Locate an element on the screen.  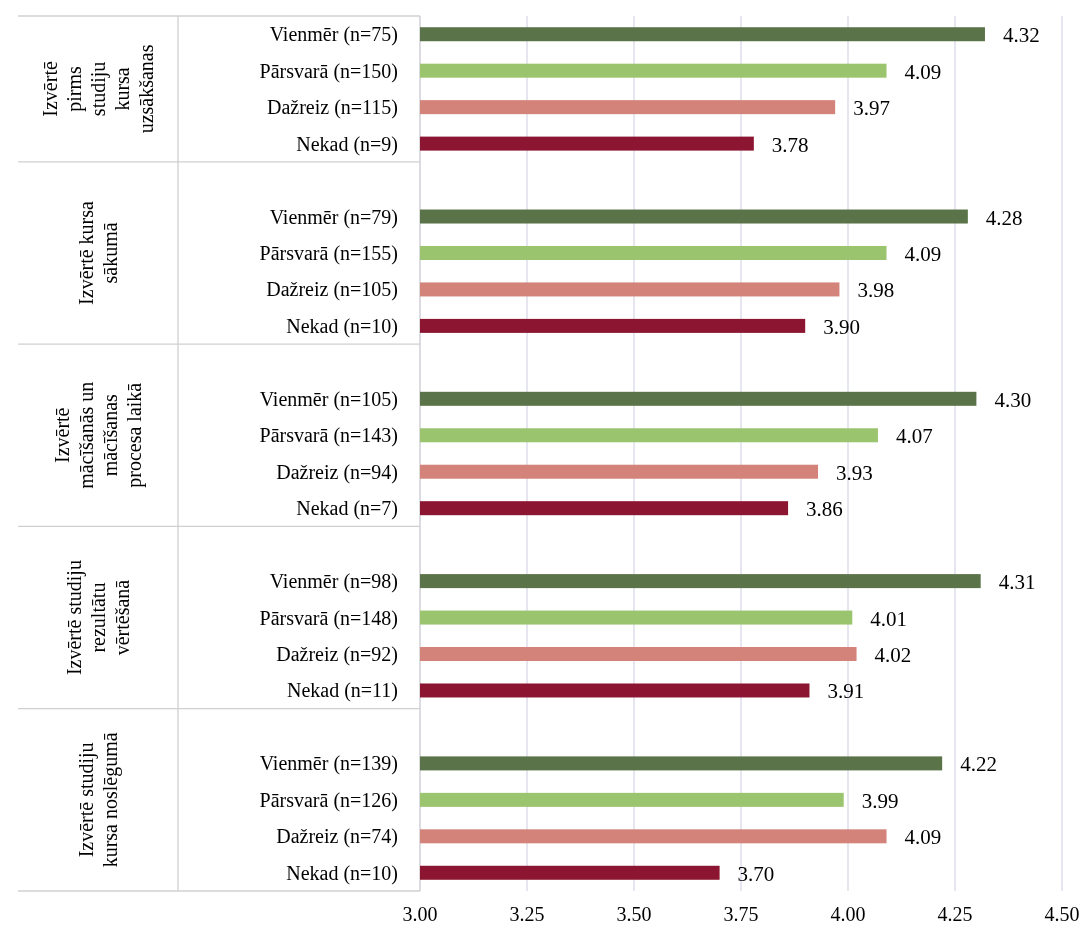
x-tick-label: 3.00 is located at coordinates (420, 914).